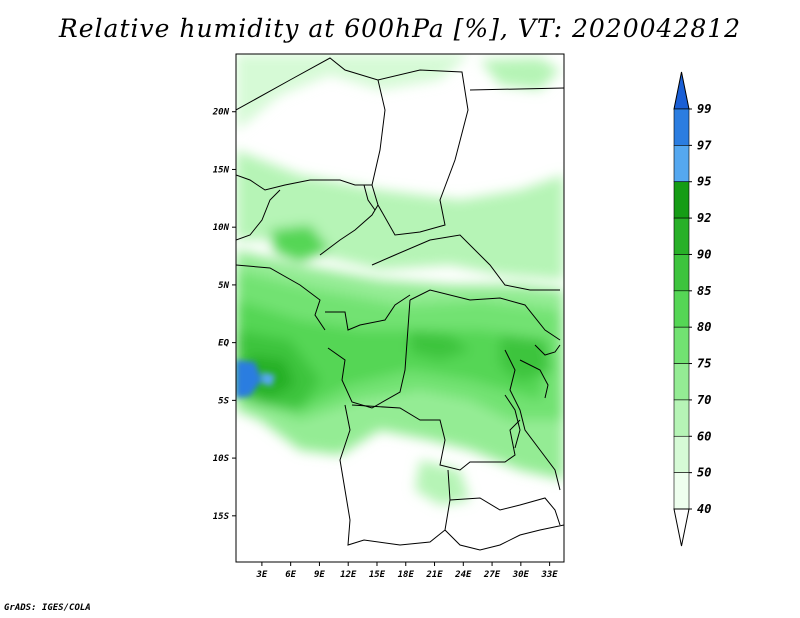  What do you see at coordinates (704, 182) in the screenshot?
I see `colorbar-label: 95` at bounding box center [704, 182].